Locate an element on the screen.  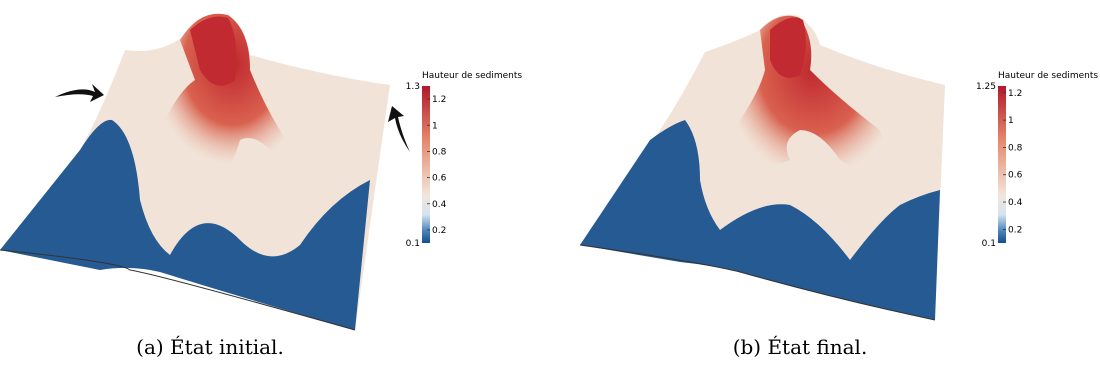
colorbar-max: 1.3 is located at coordinates (413, 87).